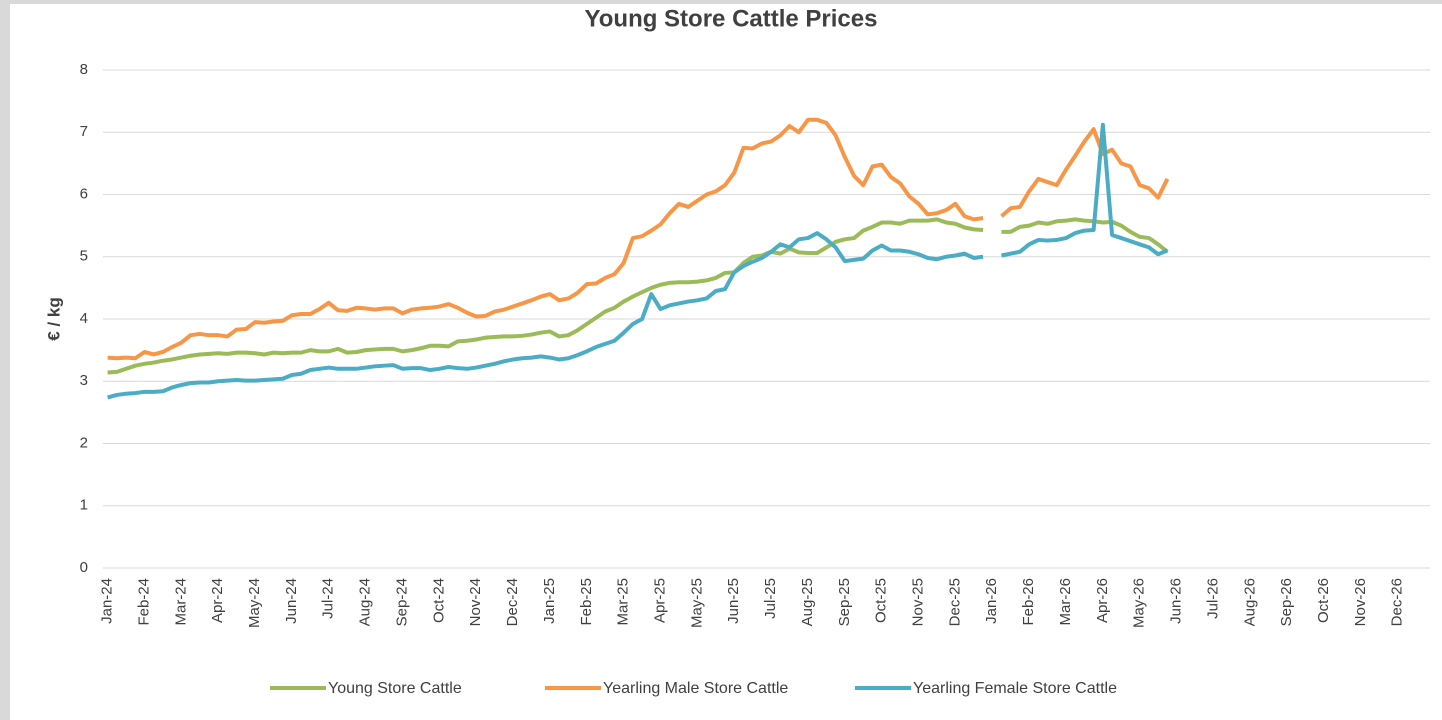 This screenshot has width=1442, height=720. I want to click on x-tick-label: Oct-26, so click(1323, 600).